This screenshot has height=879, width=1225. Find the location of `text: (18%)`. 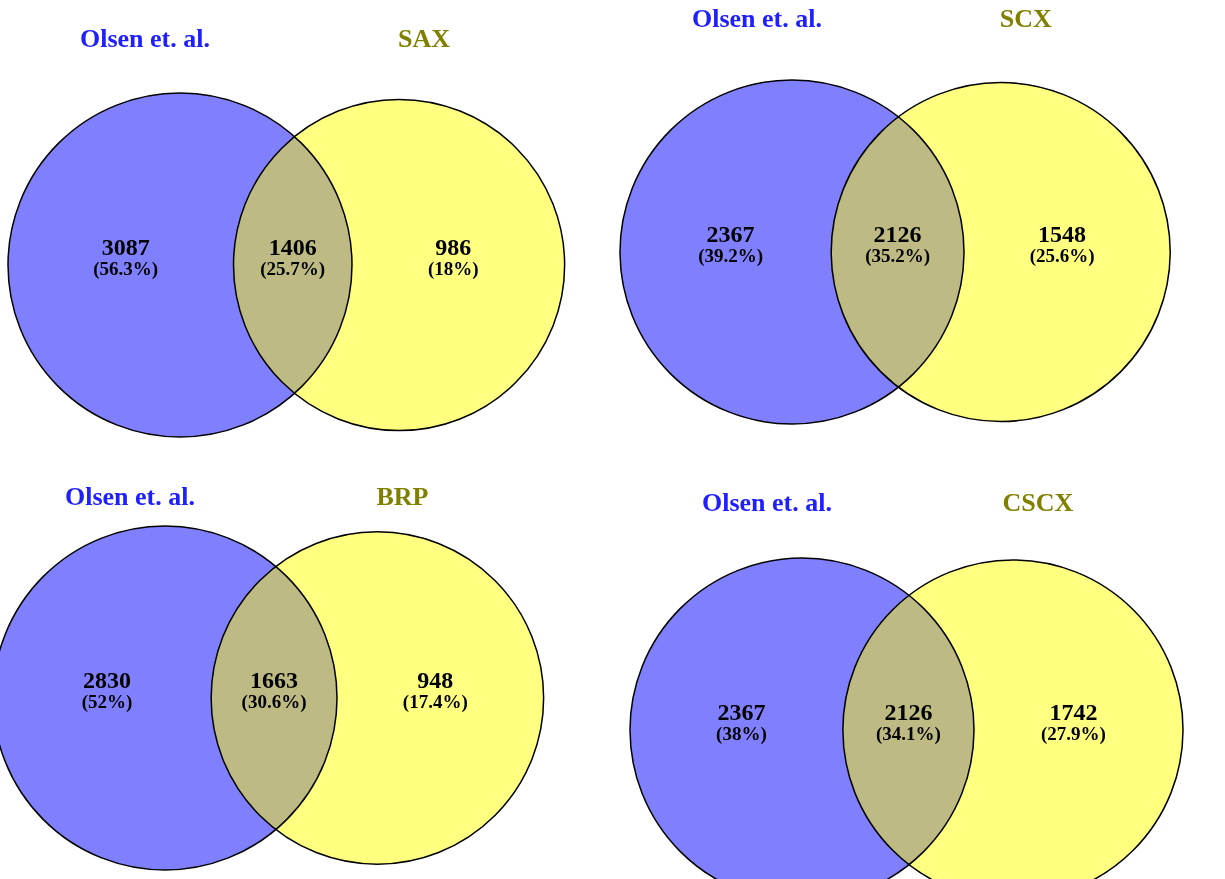

text: (18%) is located at coordinates (453, 269).